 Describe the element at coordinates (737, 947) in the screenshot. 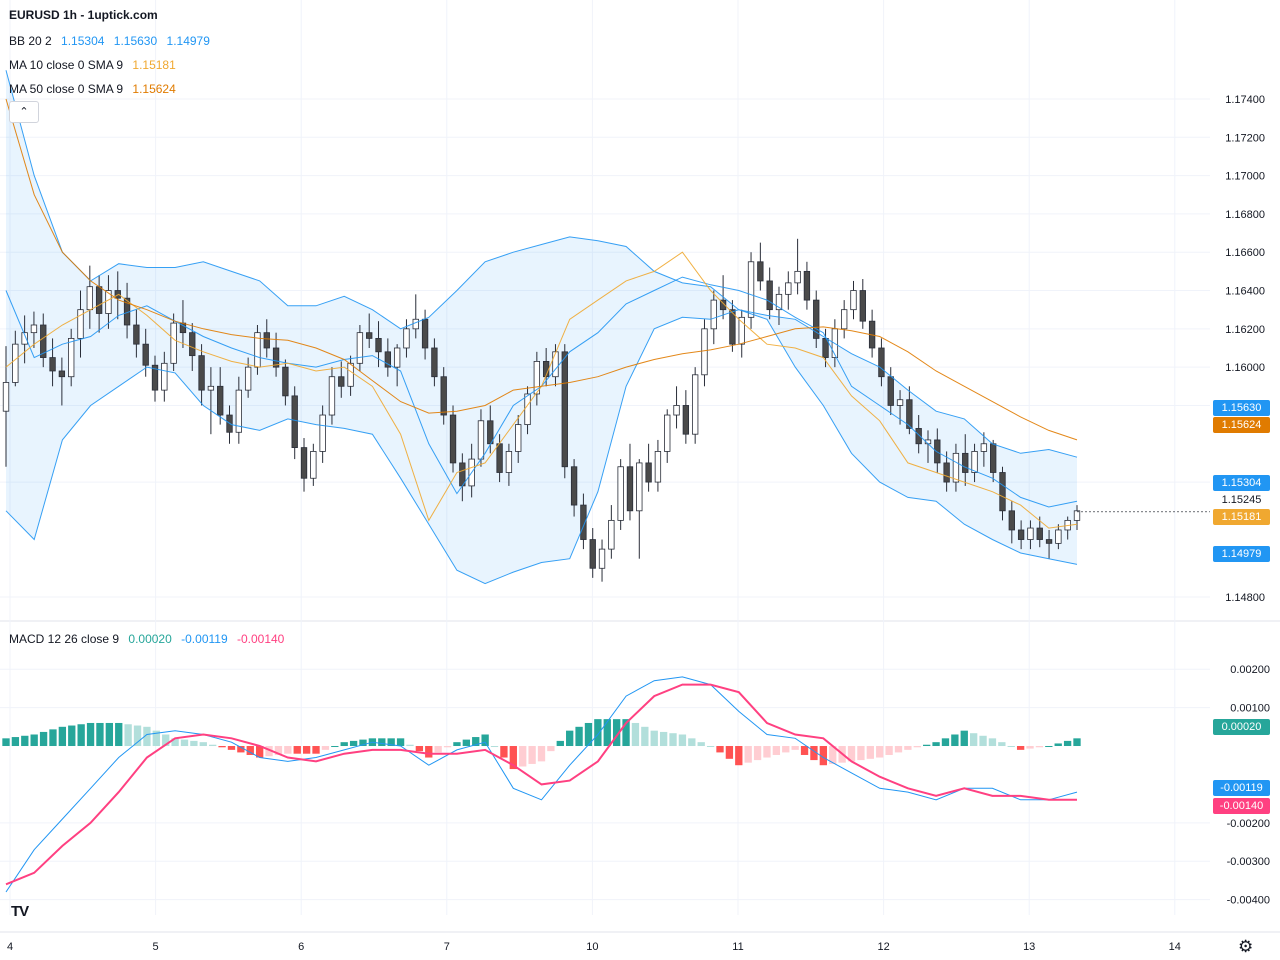

I see `time-tick-label: 11` at that location.